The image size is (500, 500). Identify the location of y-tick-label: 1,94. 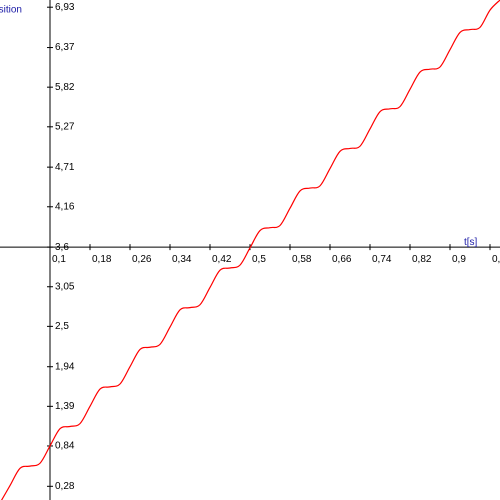
(65, 366).